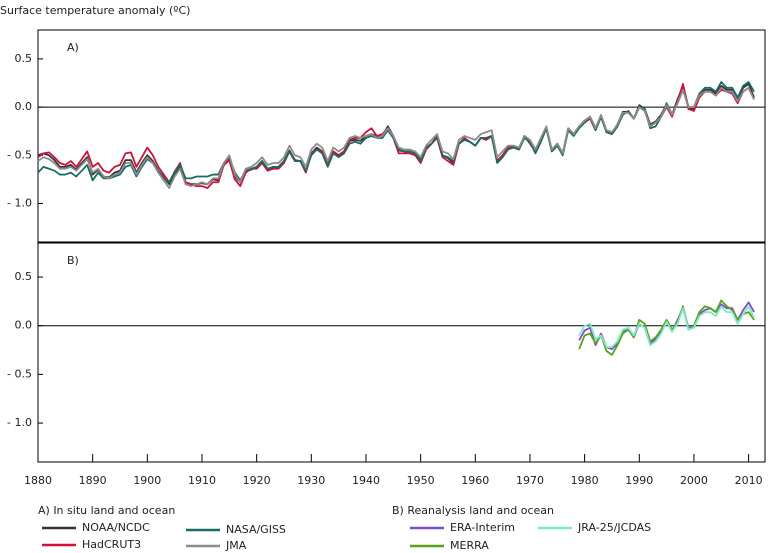  What do you see at coordinates (116, 527) in the screenshot?
I see `legend-label: NOAA/NCDC` at bounding box center [116, 527].